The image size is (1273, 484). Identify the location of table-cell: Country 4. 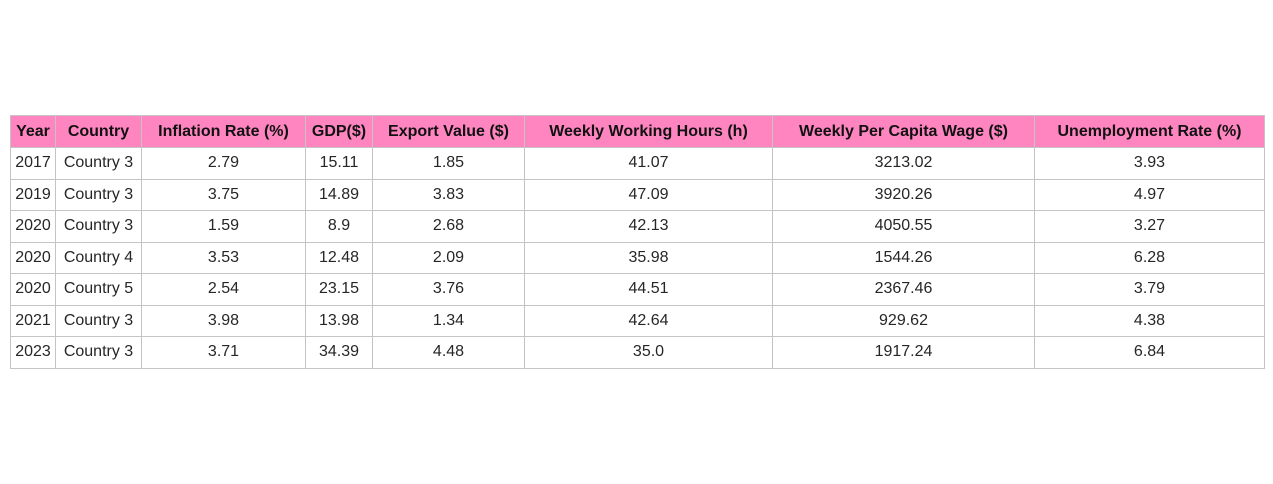
(98, 257).